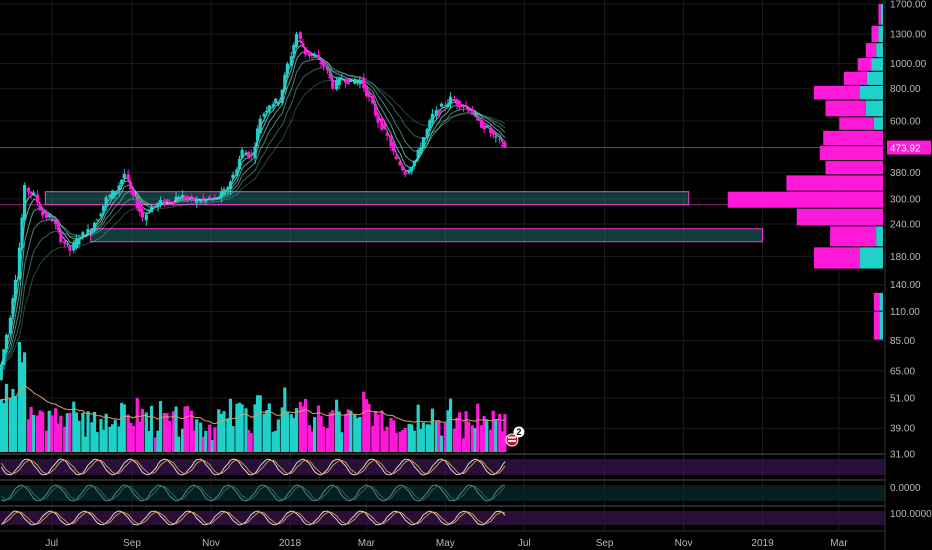 The image size is (932, 550). I want to click on time-tick-label: Mar, so click(367, 543).